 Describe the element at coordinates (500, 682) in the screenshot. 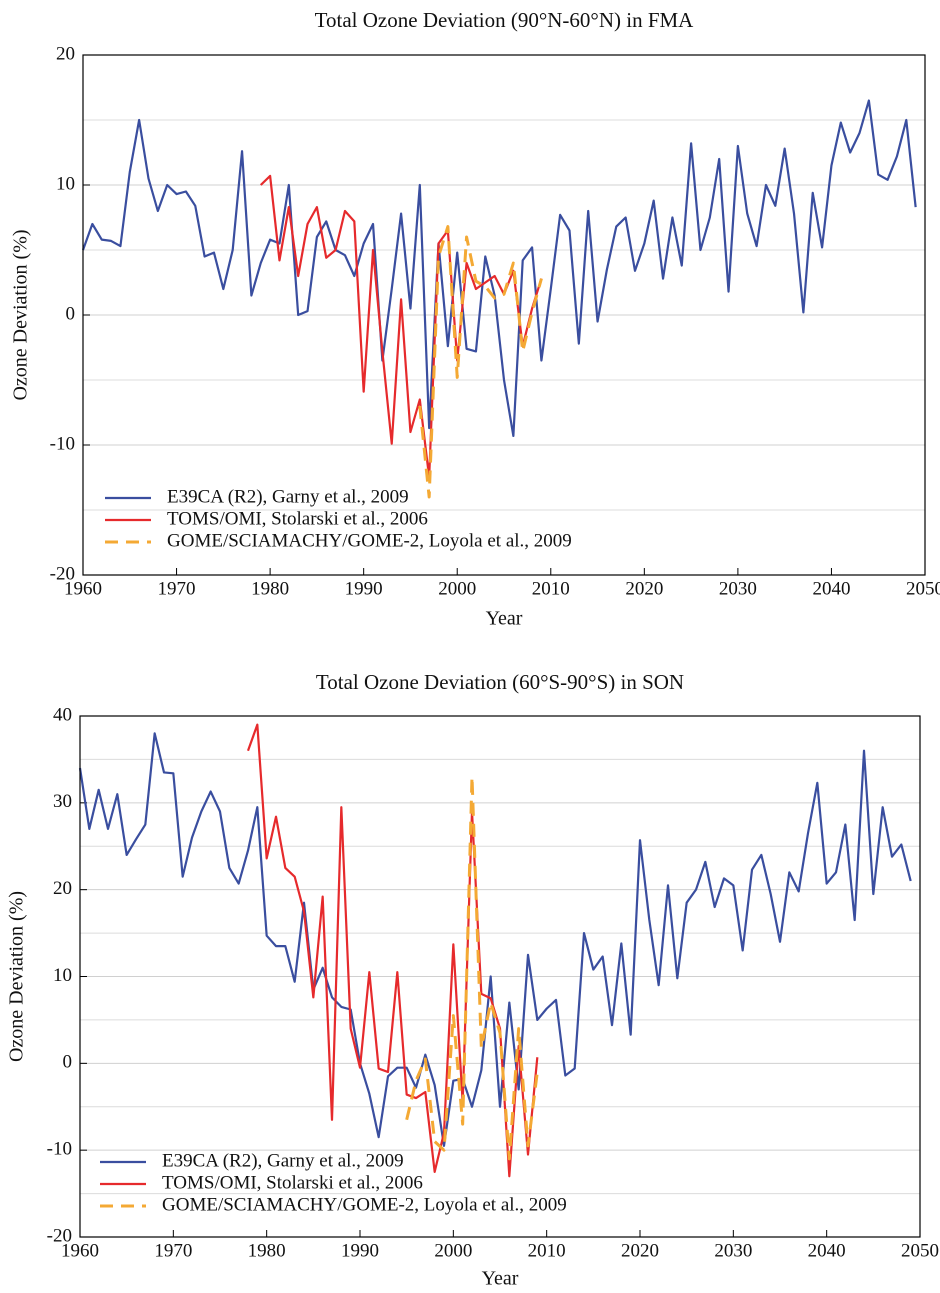

I see `chart-title: Total Ozone Deviation (60°S-90°S) in SON` at that location.